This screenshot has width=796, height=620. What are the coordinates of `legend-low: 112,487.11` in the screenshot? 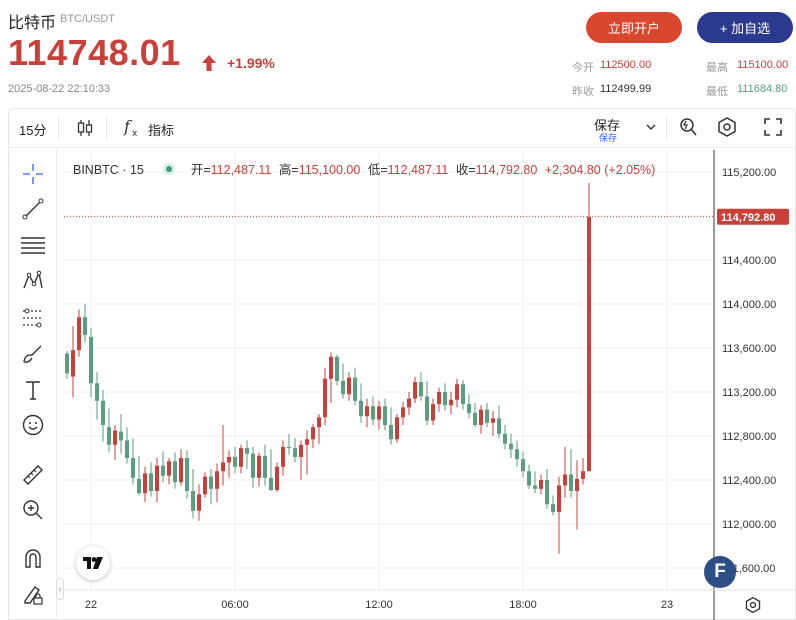 It's located at (418, 170).